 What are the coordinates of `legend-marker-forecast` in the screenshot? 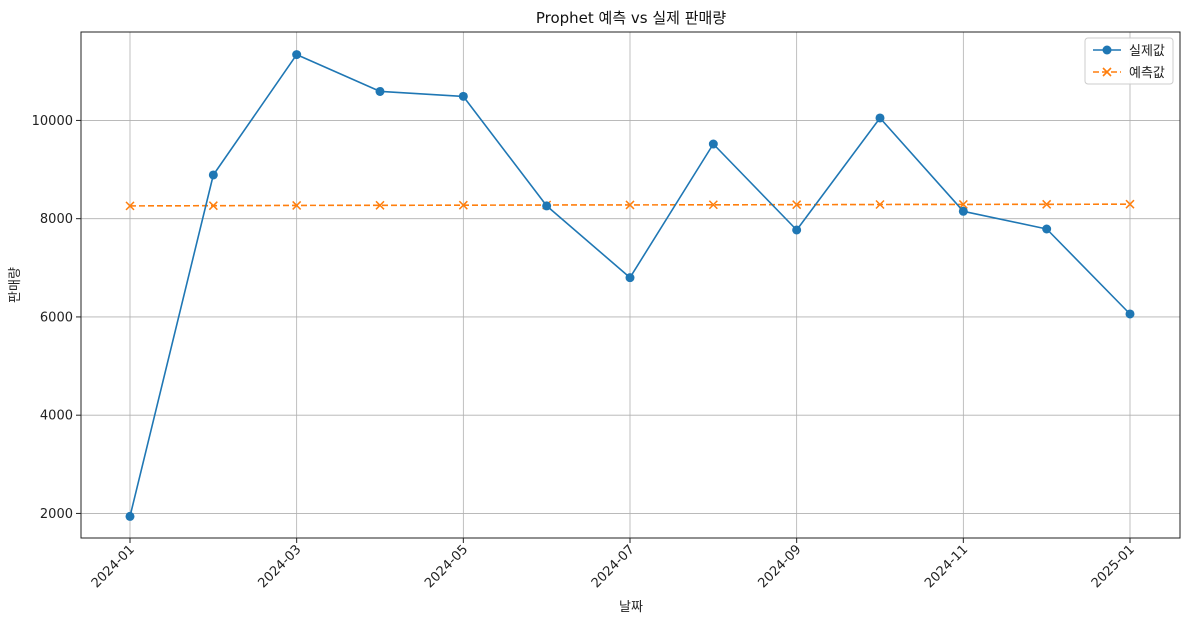 It's located at (1107, 72).